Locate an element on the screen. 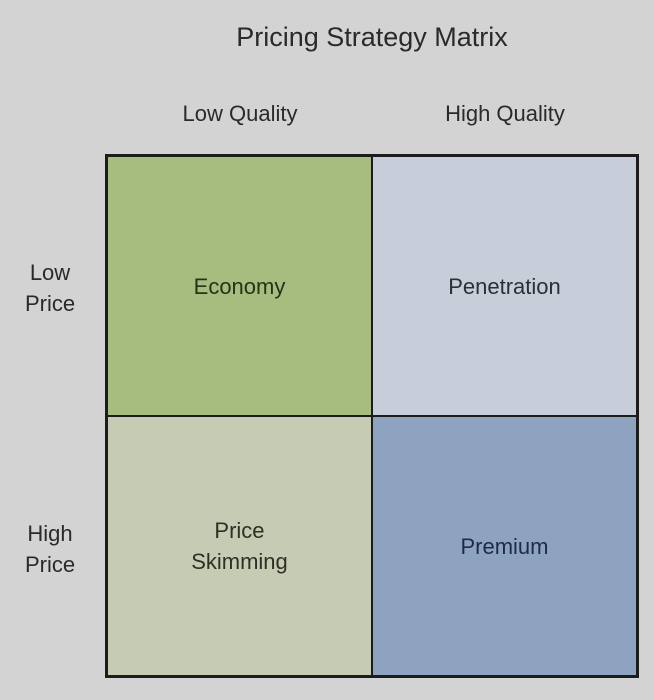  cell-premium: Premium is located at coordinates (504, 546).